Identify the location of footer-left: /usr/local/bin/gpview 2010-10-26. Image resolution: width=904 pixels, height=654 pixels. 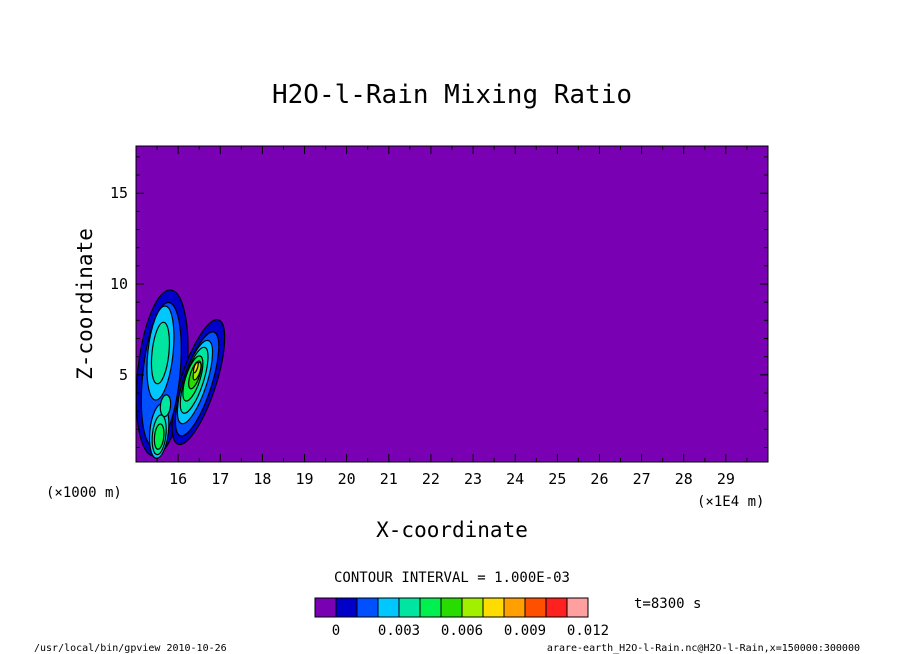
(130, 648).